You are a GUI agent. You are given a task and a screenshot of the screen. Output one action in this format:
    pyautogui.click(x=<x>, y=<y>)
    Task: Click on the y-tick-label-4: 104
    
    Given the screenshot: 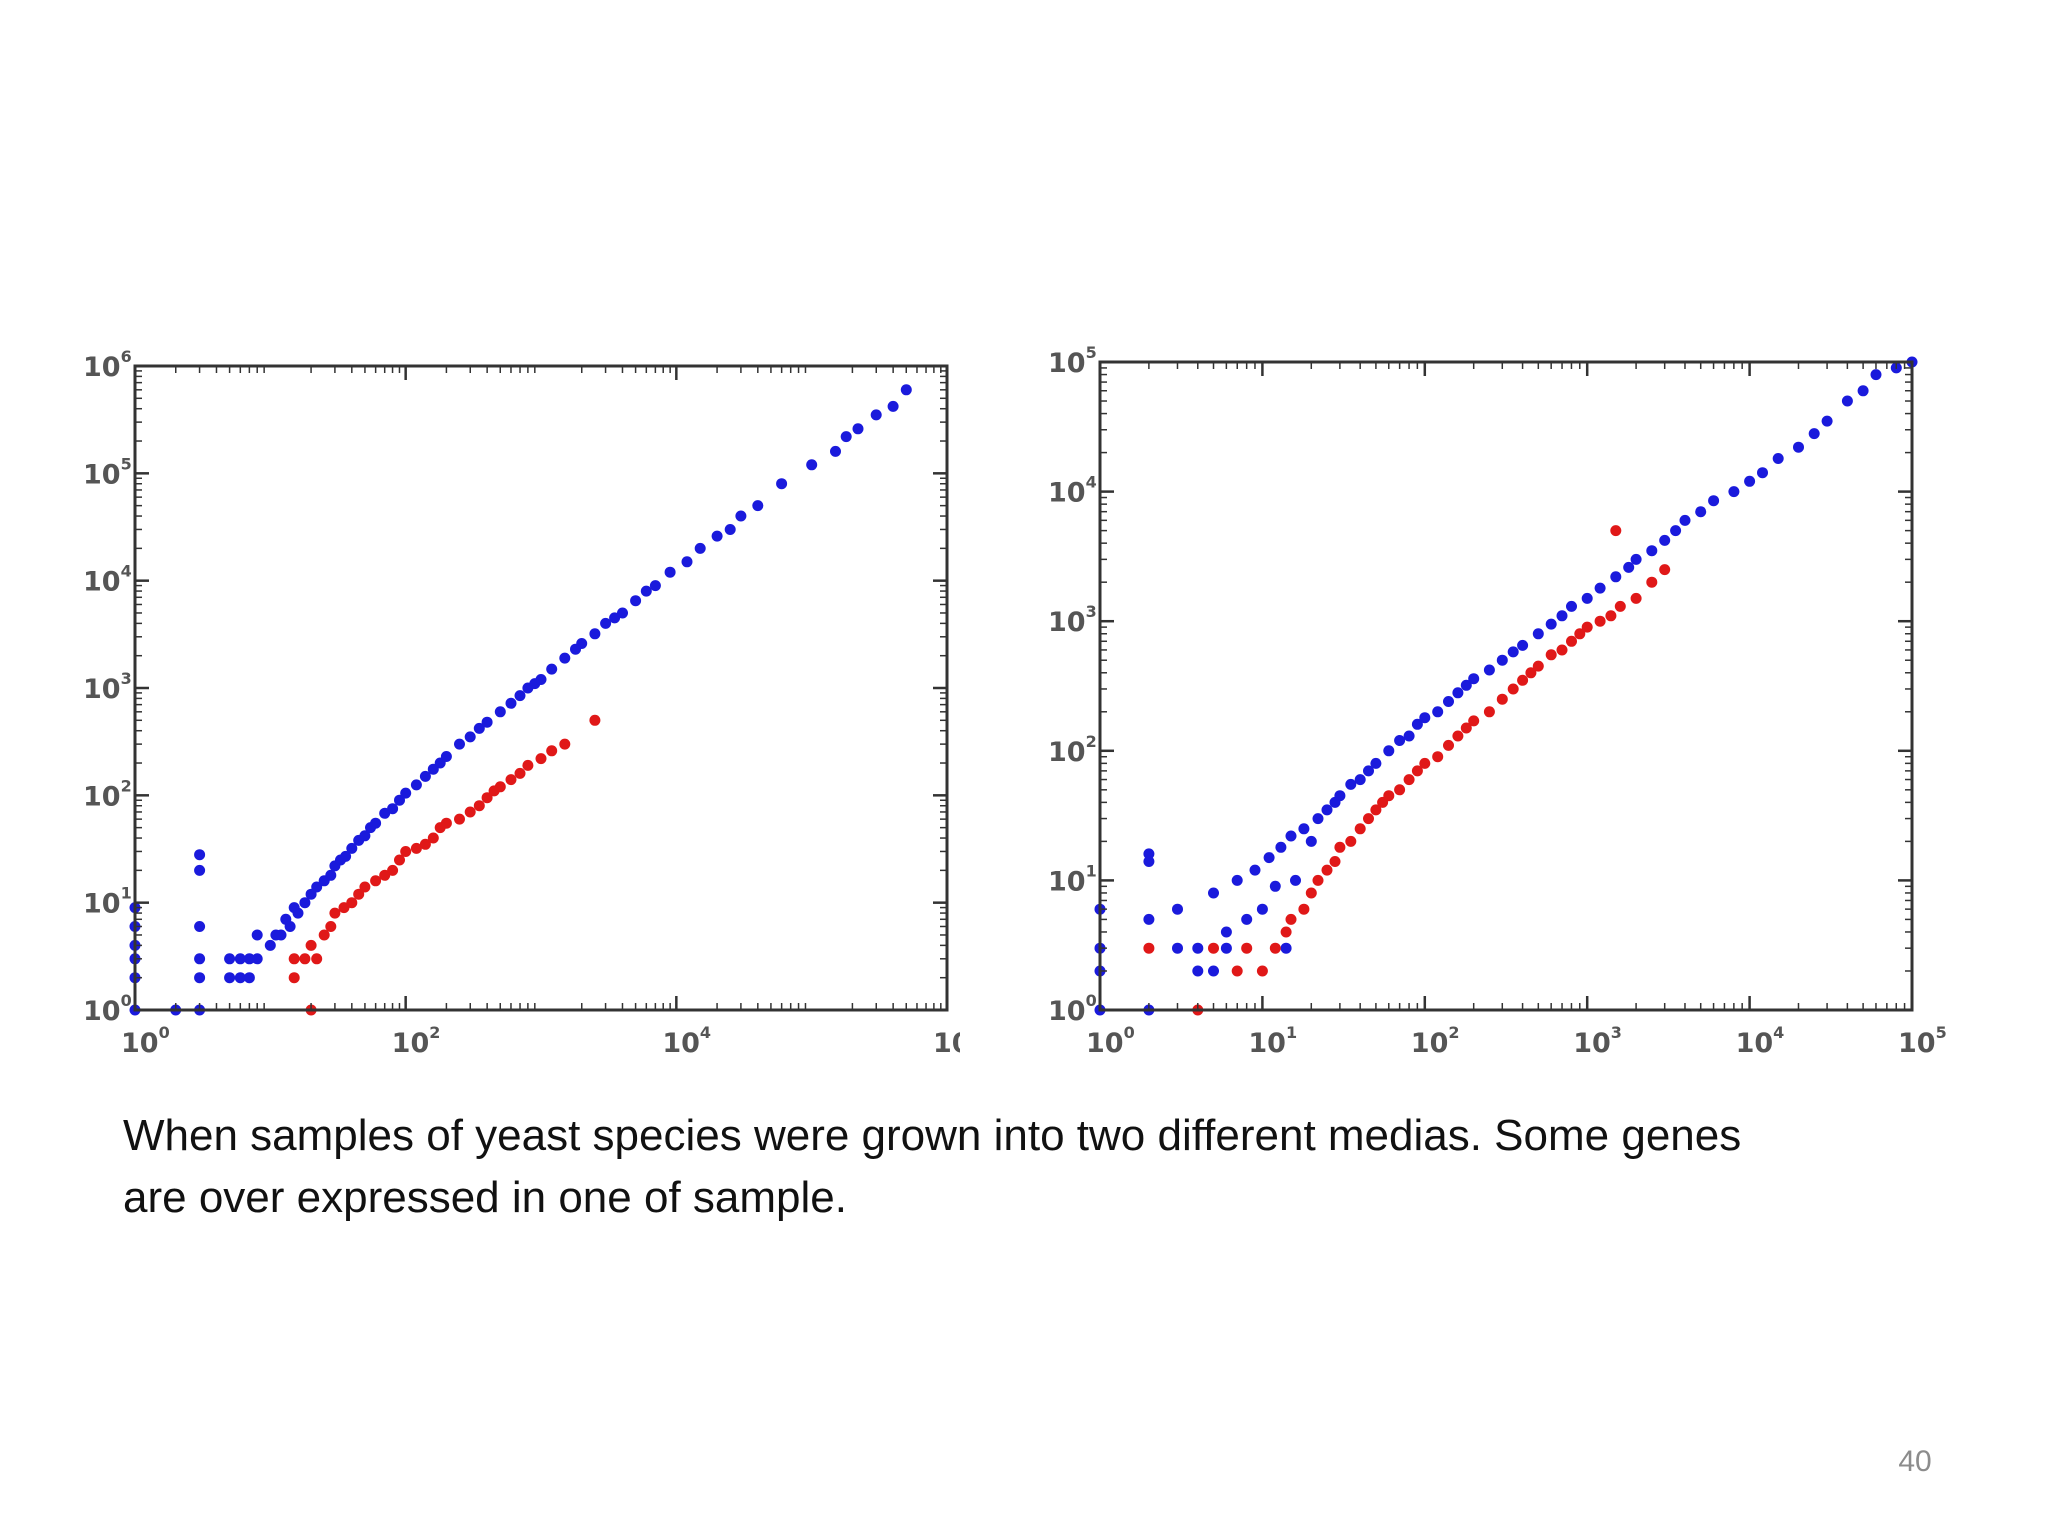 What is the action you would take?
    pyautogui.click(x=1072, y=491)
    